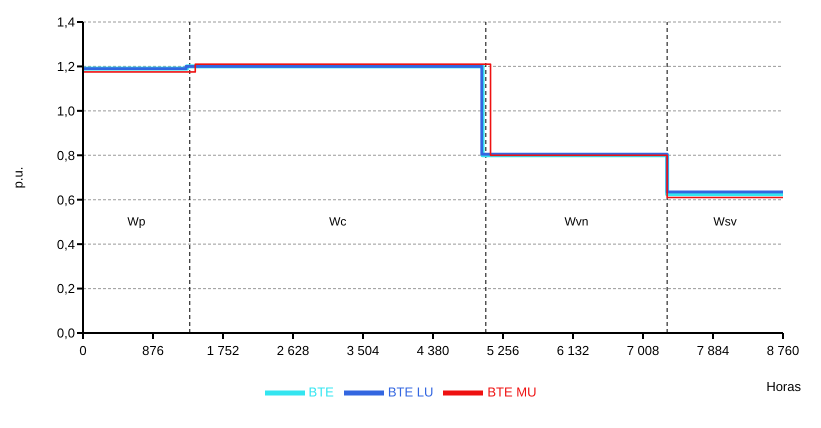 This screenshot has height=428, width=821. What do you see at coordinates (65, 200) in the screenshot?
I see `y-tick-label: 0,6` at bounding box center [65, 200].